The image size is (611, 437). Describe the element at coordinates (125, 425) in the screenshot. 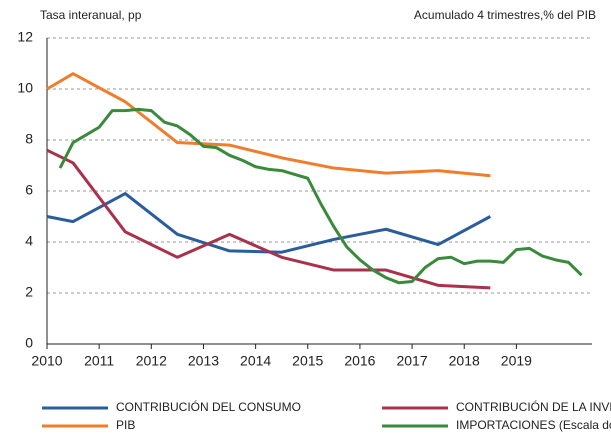

I see `legend-label: PIB` at that location.